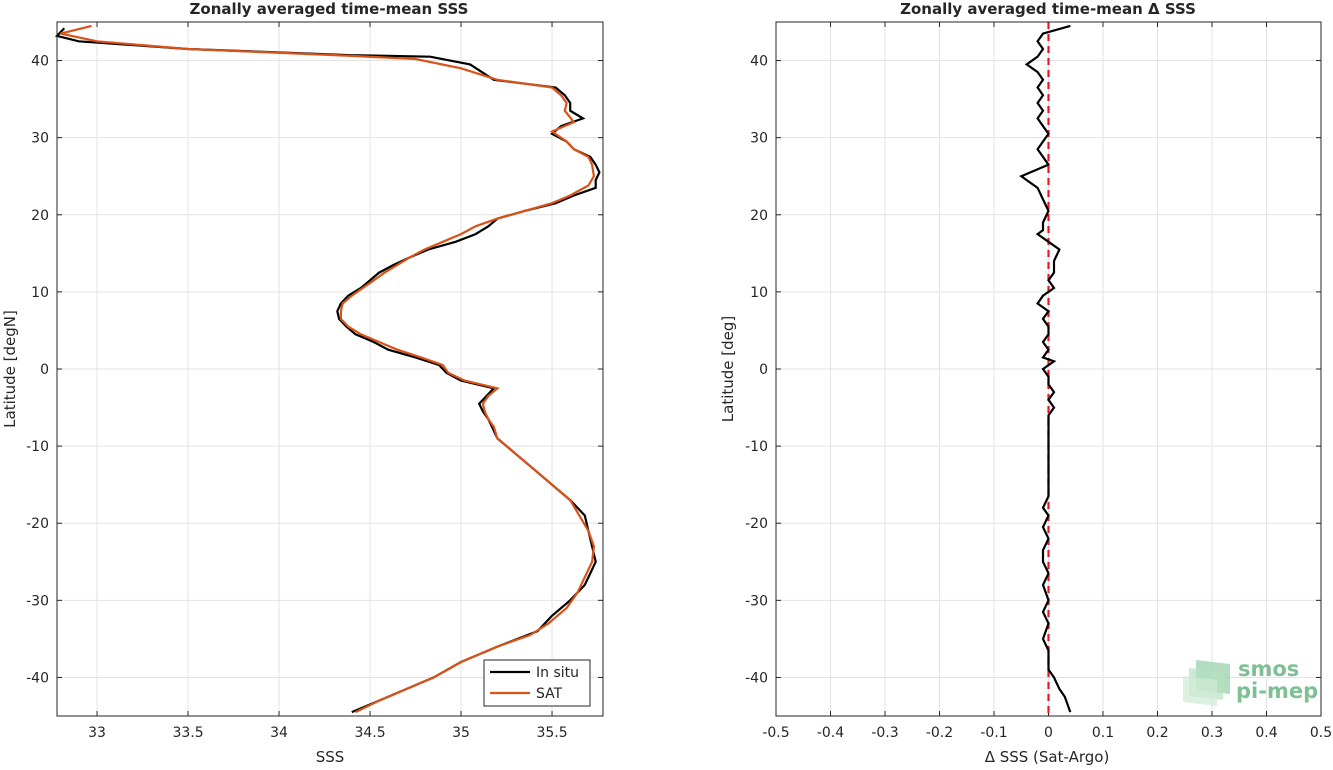 The image size is (1333, 770). I want to click on x-tick-label: 0.2, so click(1157, 733).